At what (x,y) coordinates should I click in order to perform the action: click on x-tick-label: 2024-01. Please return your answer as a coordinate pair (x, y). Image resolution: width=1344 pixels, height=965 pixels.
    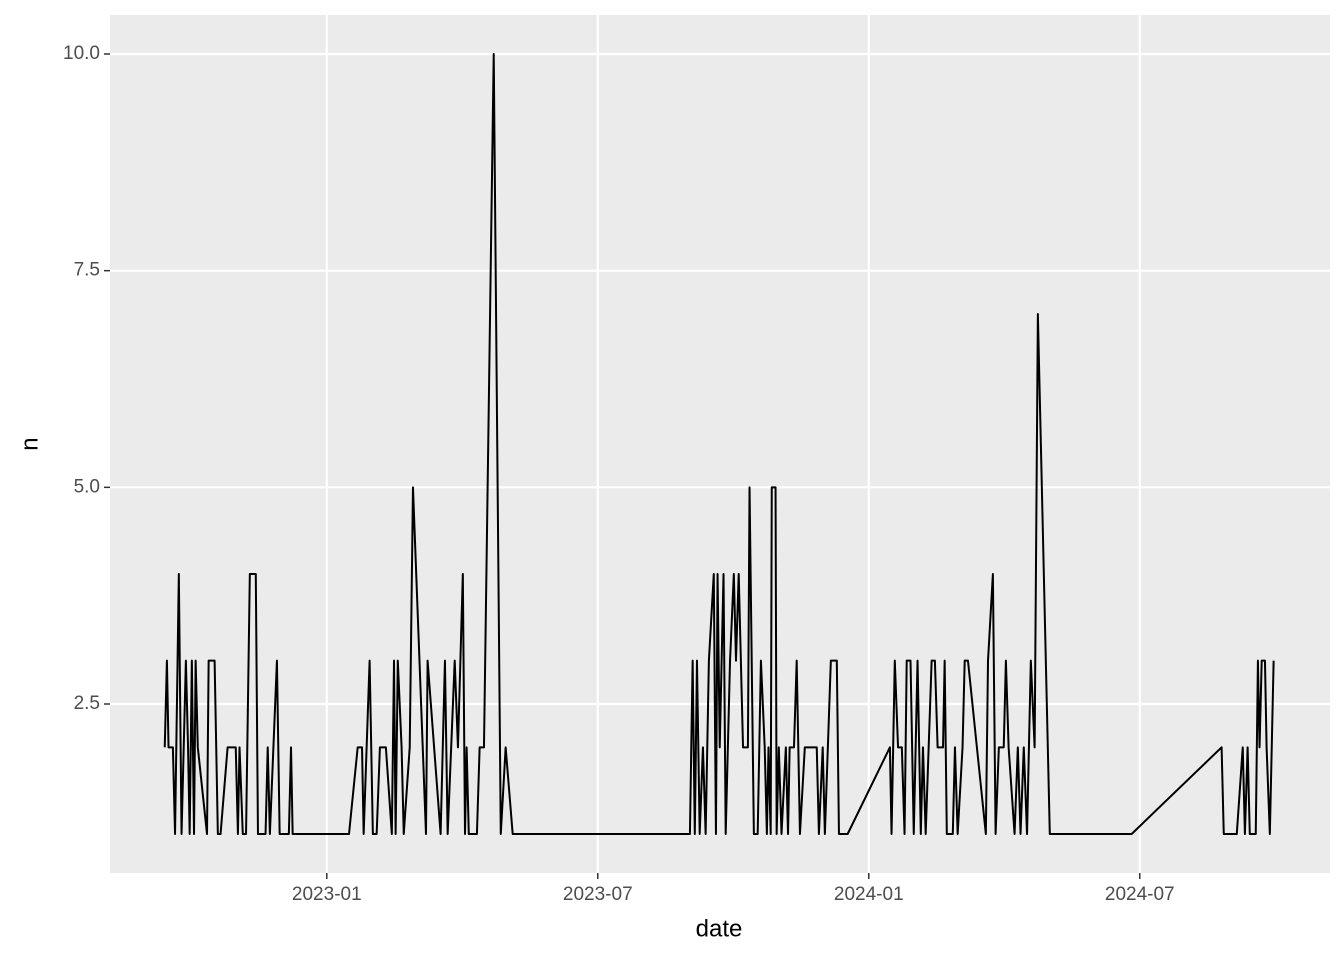
    Looking at the image, I should click on (869, 894).